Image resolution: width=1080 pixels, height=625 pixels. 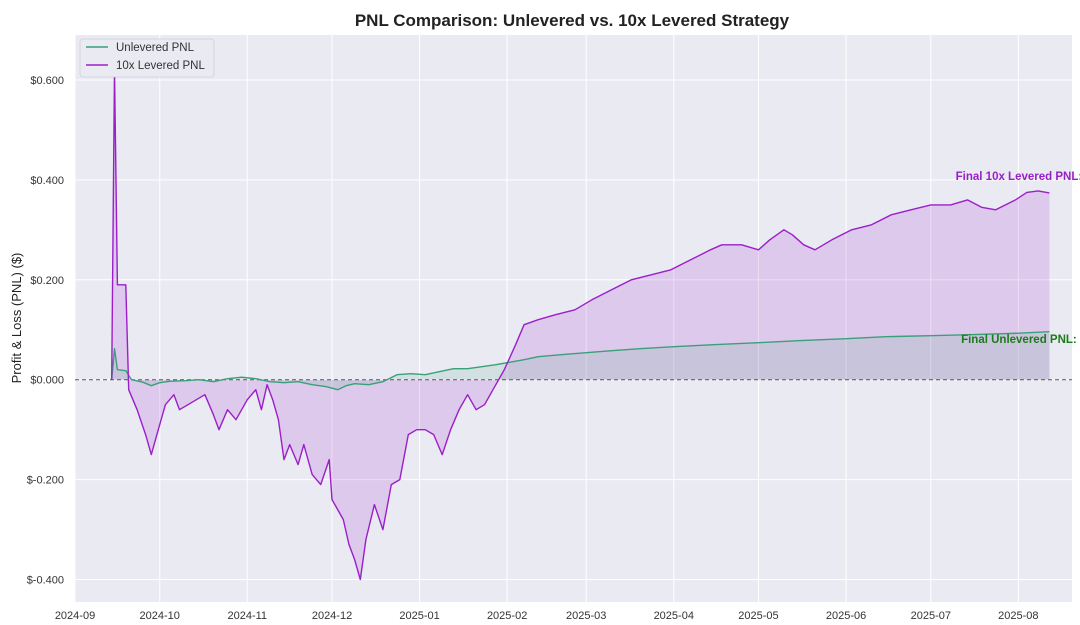 I want to click on x-tick-label: 2024-09, so click(x=75, y=616).